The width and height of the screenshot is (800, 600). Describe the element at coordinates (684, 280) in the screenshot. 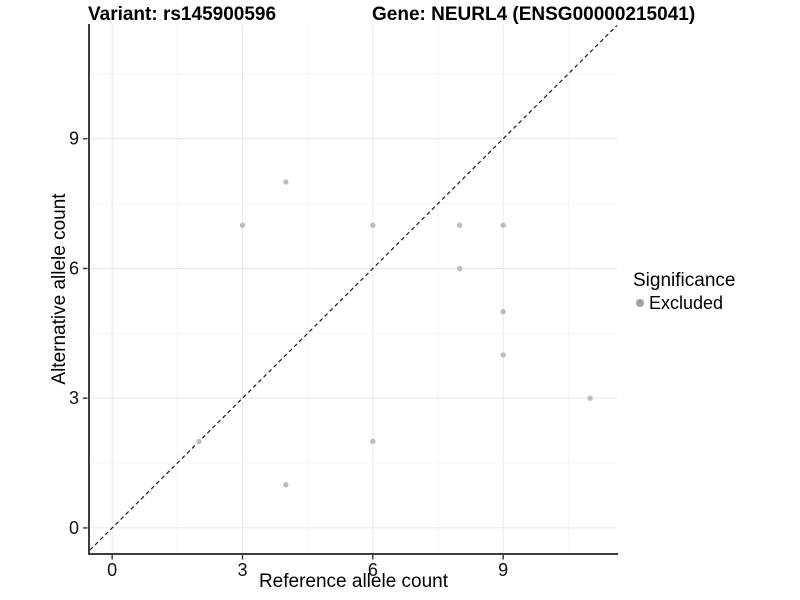

I see `legend-title: Significance` at that location.